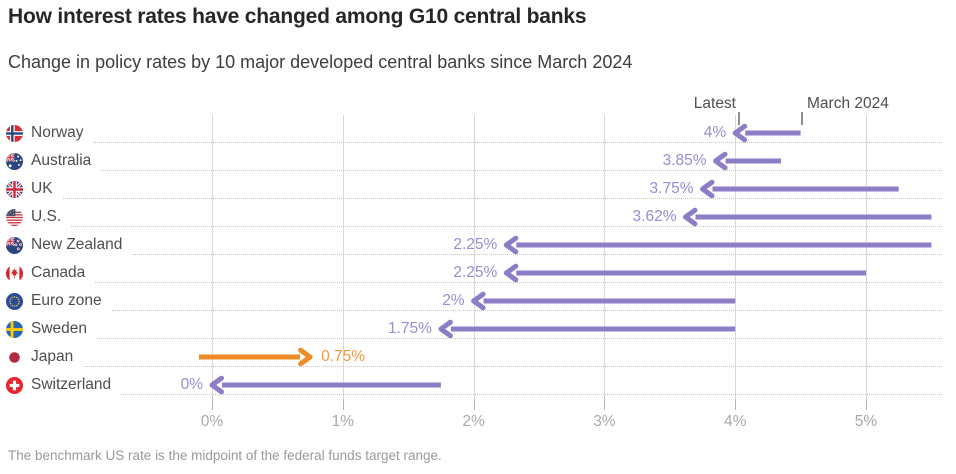 Image resolution: width=956 pixels, height=474 pixels. I want to click on gridline-0%, so click(212, 257).